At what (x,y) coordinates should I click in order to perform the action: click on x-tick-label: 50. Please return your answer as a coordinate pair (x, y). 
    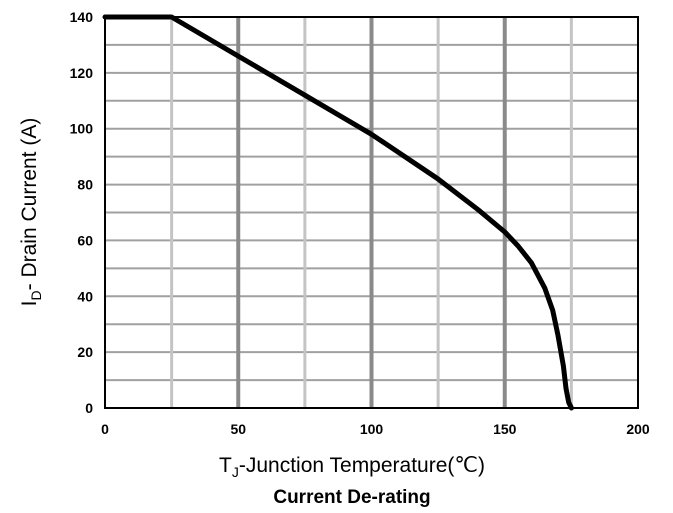
    Looking at the image, I should click on (238, 429).